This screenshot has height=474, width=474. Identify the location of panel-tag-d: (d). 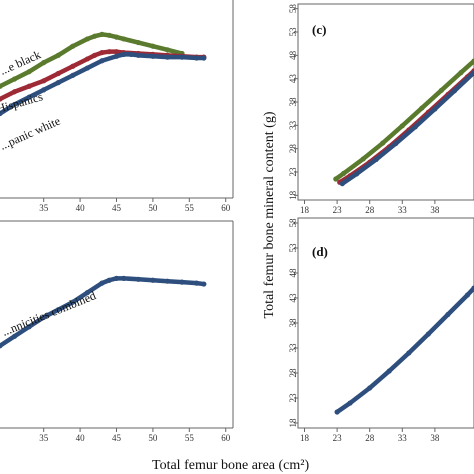
(320, 251).